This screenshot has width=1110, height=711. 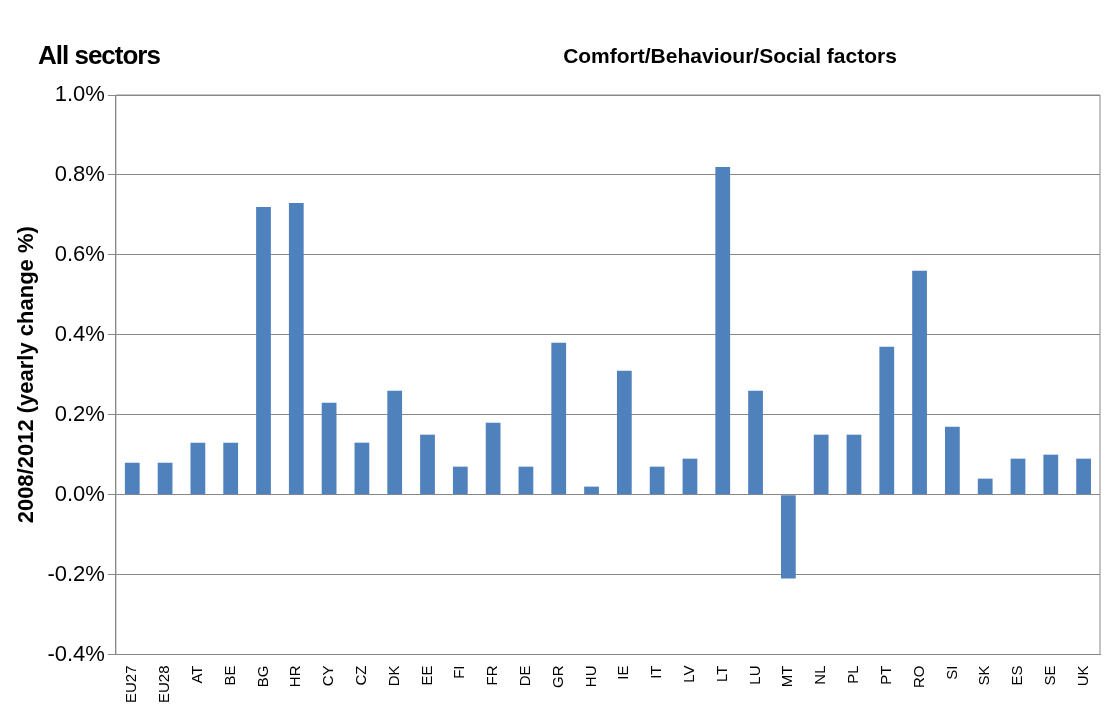 What do you see at coordinates (26, 375) in the screenshot?
I see `y-axis-title: 2008/2012 (yearly change %)` at bounding box center [26, 375].